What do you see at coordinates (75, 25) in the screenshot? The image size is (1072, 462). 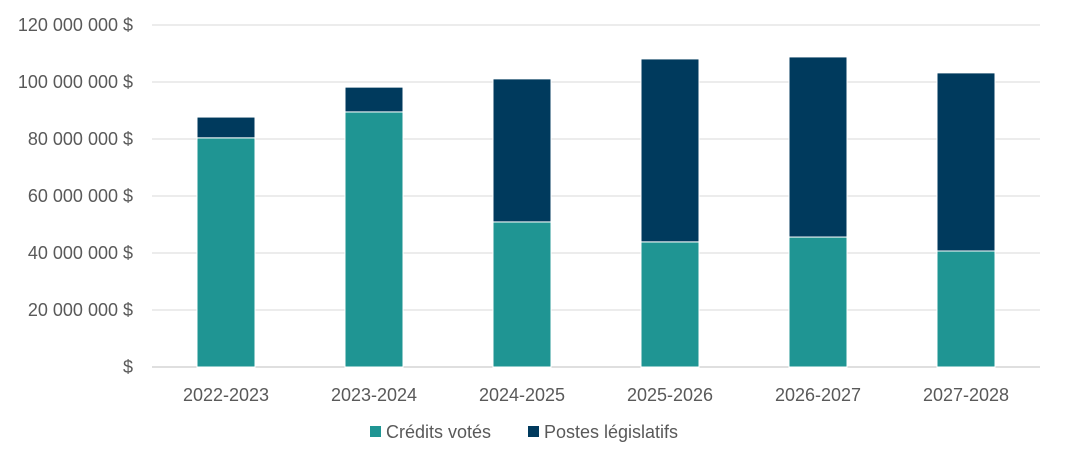 I see `y-tick-label: 120 000 000 $` at bounding box center [75, 25].